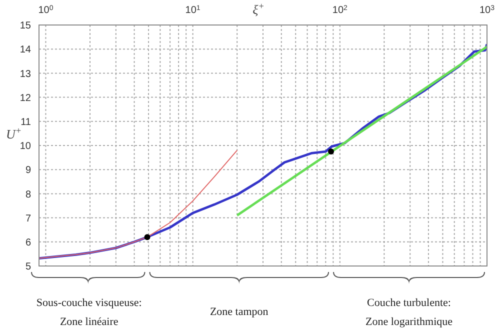 The image size is (498, 330). Describe the element at coordinates (26, 98) in the screenshot. I see `y-tick-label: 12` at that location.